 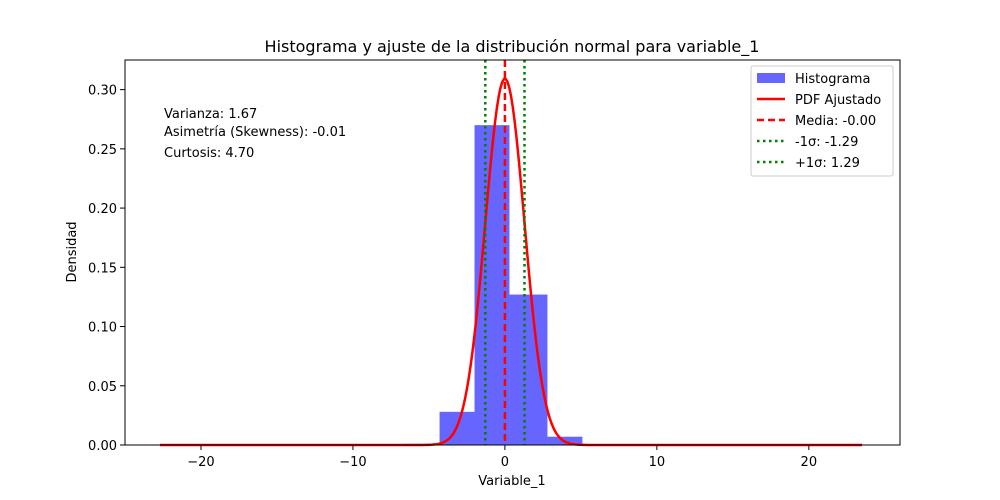 I want to click on skewness-annotation: Asimetría (Skewness): -0.01, so click(x=255, y=132).